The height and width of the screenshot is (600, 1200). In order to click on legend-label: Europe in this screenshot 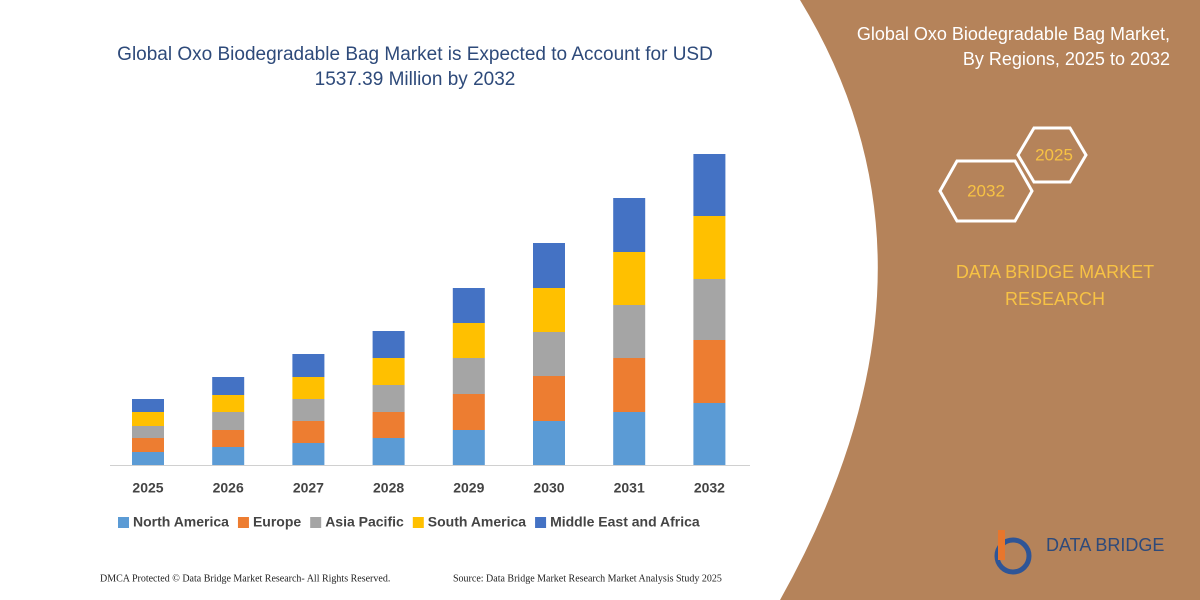, I will do `click(277, 522)`.